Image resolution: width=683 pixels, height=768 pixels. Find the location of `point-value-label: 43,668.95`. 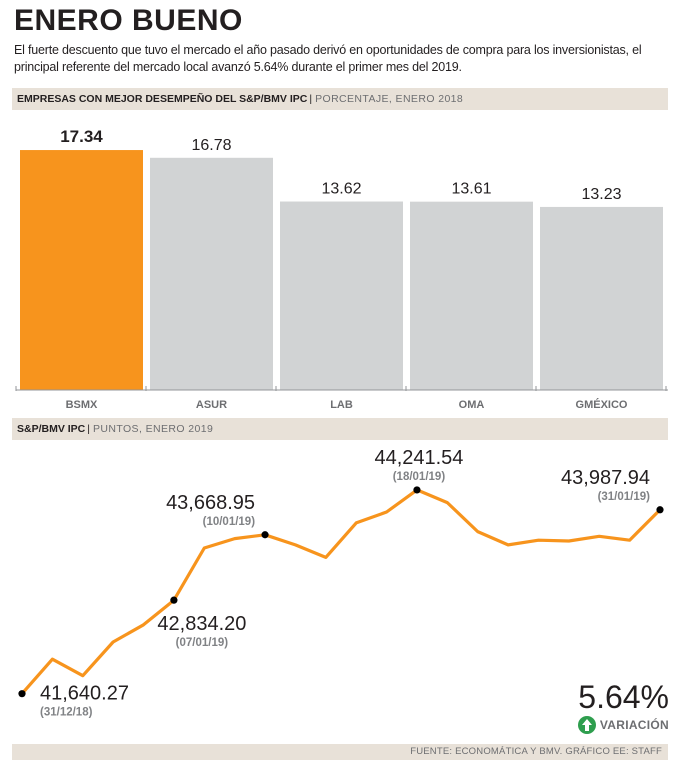

point-value-label: 43,668.95 is located at coordinates (210, 503).